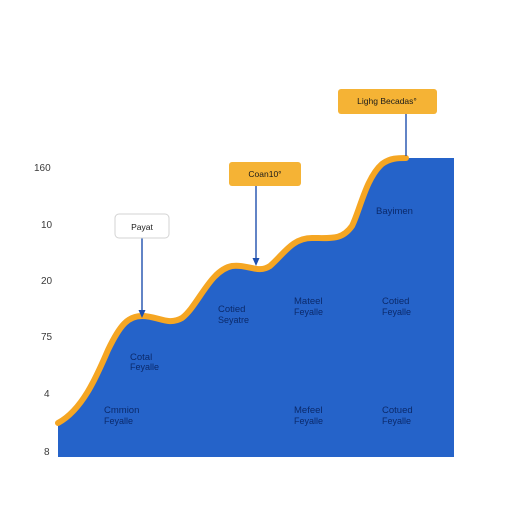  What do you see at coordinates (121, 410) in the screenshot?
I see `region-label: Cmmion` at bounding box center [121, 410].